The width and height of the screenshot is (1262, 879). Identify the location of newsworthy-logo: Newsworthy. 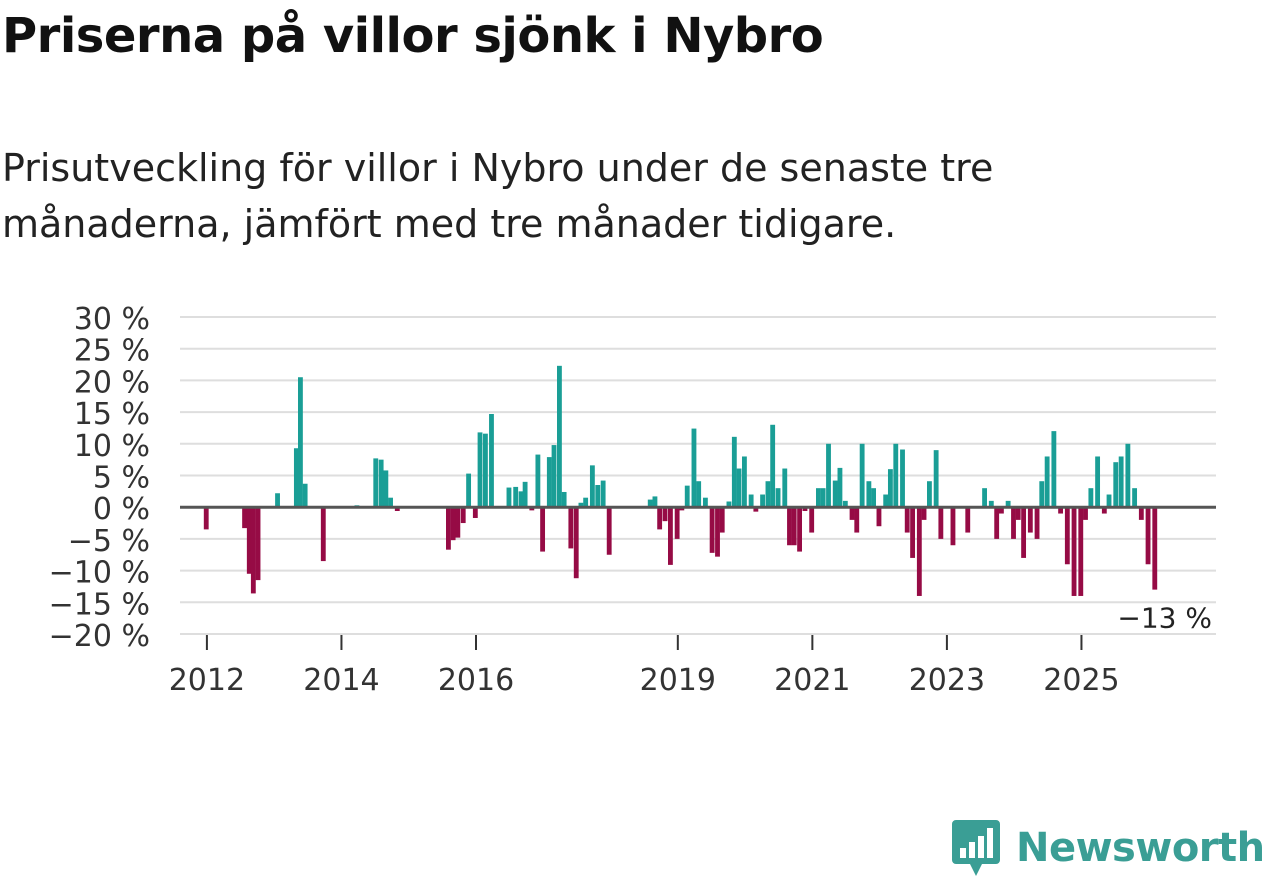
(1106, 848).